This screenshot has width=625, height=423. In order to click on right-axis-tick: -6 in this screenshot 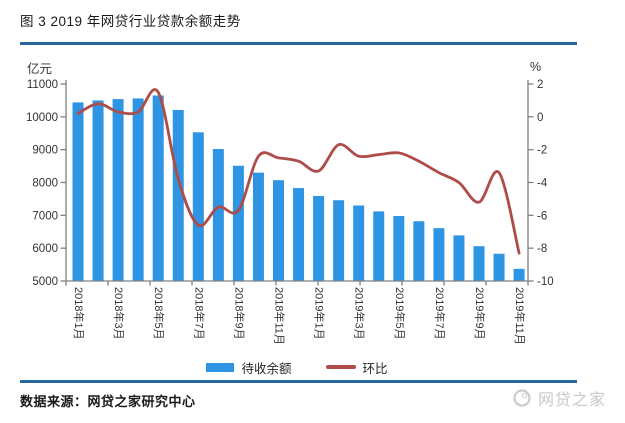, I will do `click(542, 216)`.